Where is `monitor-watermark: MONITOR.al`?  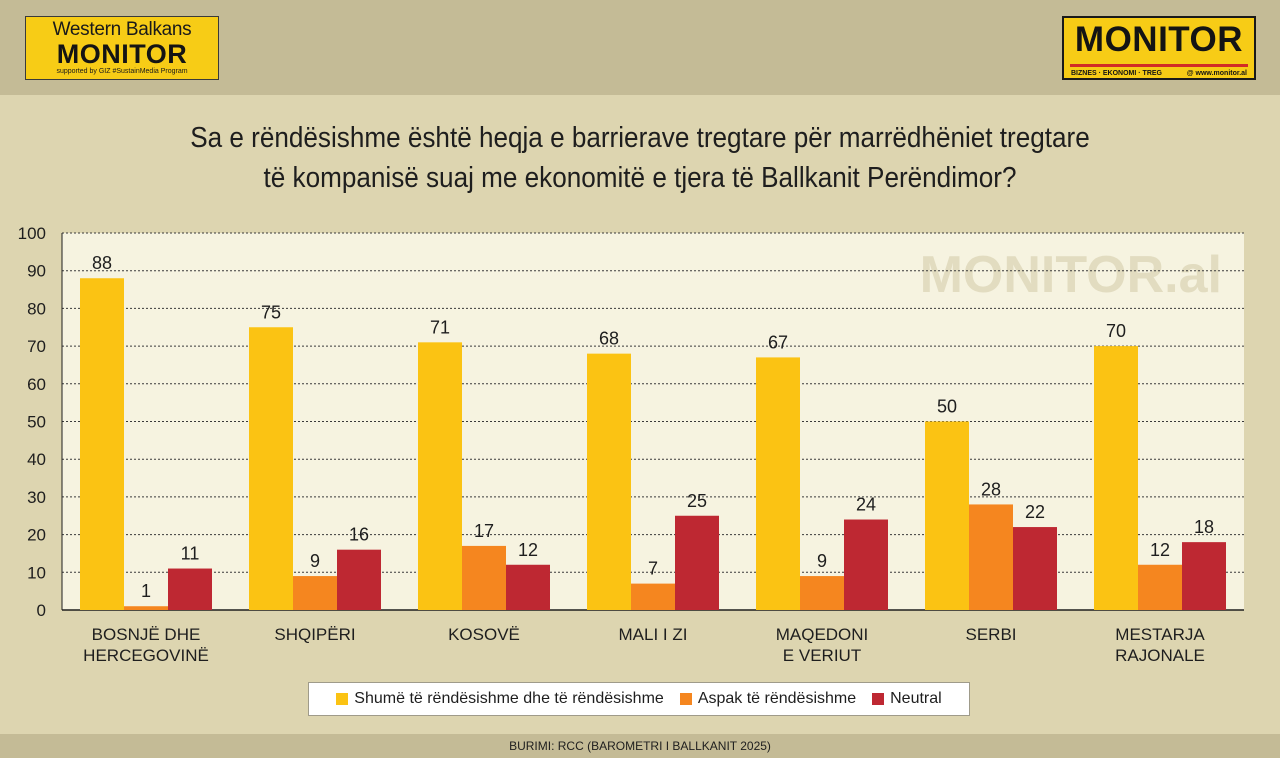 monitor-watermark: MONITOR.al is located at coordinates (1071, 275).